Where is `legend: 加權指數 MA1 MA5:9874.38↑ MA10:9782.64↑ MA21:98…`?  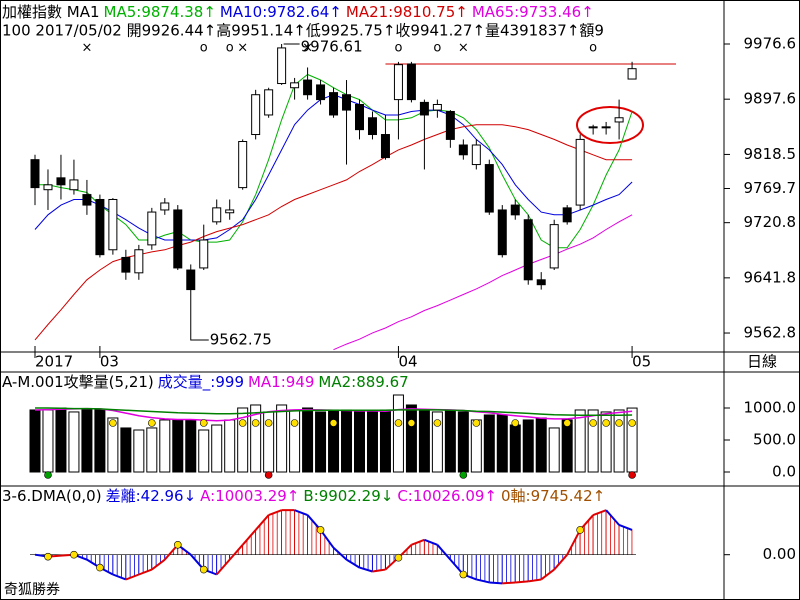
legend: 加權指數 MA1 MA5:9874.38↑ MA10:9782.64↑ MA21:98… is located at coordinates (298, 12).